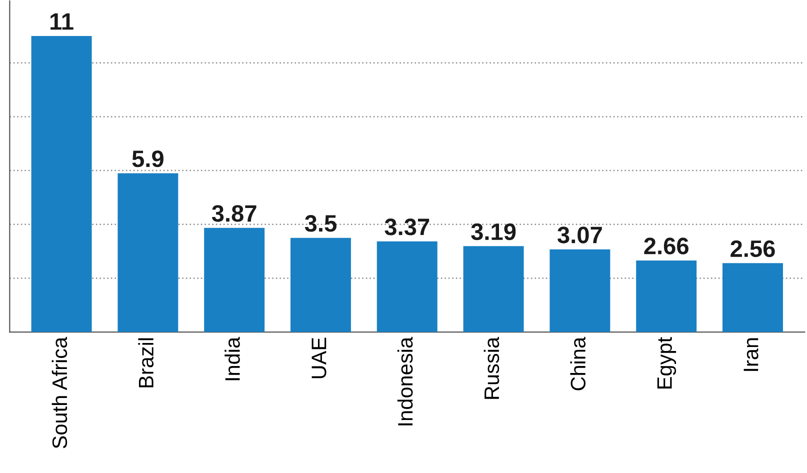 The width and height of the screenshot is (807, 473). What do you see at coordinates (146, 363) in the screenshot?
I see `x-tick-label: Brazil` at bounding box center [146, 363].